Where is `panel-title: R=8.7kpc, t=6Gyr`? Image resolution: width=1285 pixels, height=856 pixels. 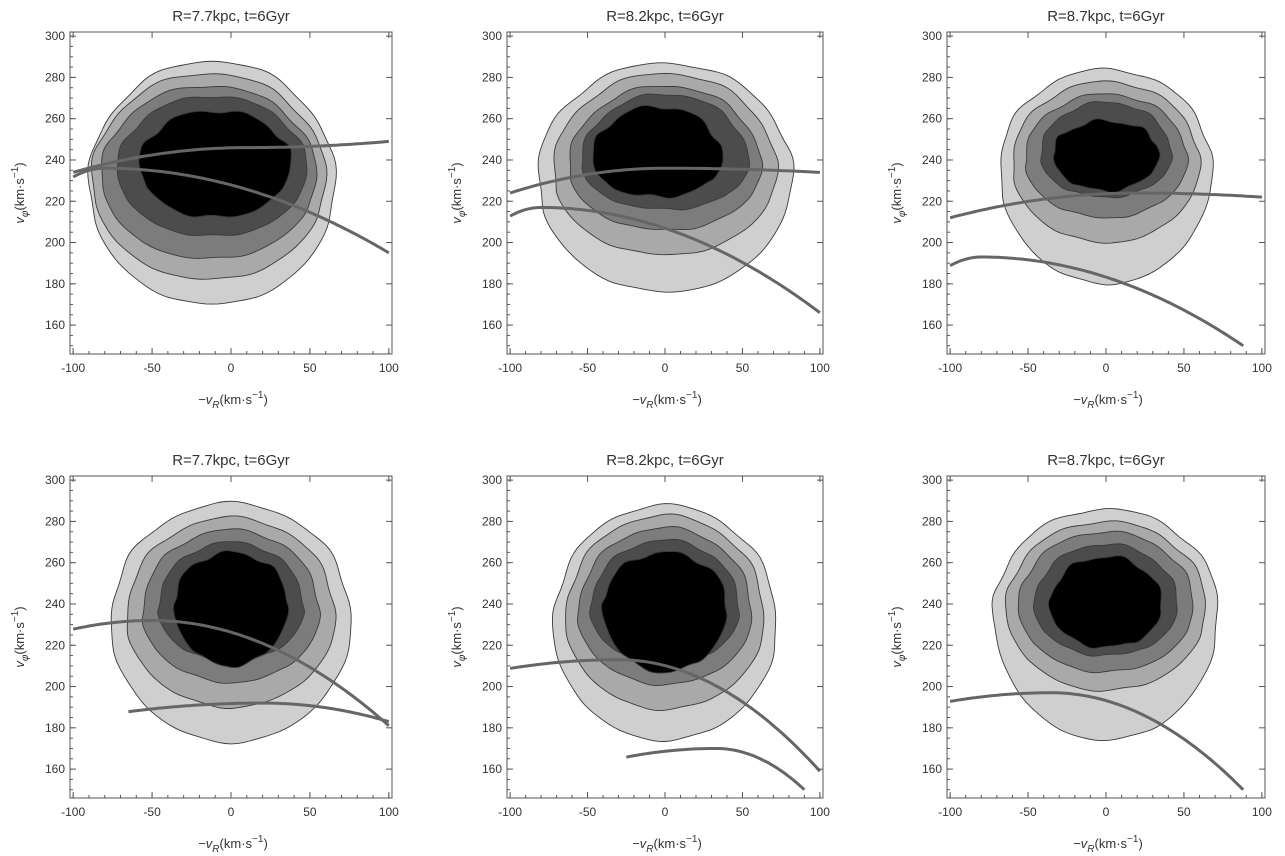
panel-title: R=8.7kpc, t=6Gyr is located at coordinates (1106, 16).